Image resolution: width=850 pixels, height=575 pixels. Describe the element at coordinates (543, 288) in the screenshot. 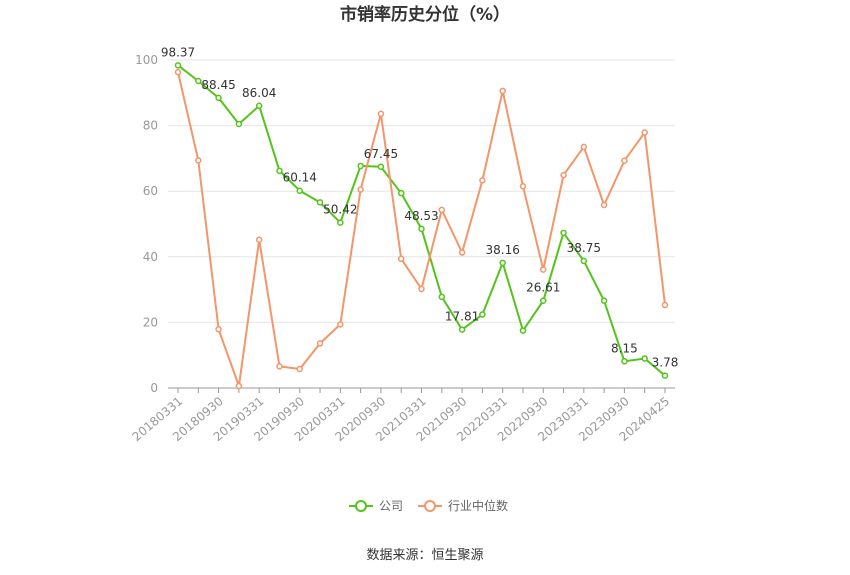

I see `data-label: 26.61` at that location.